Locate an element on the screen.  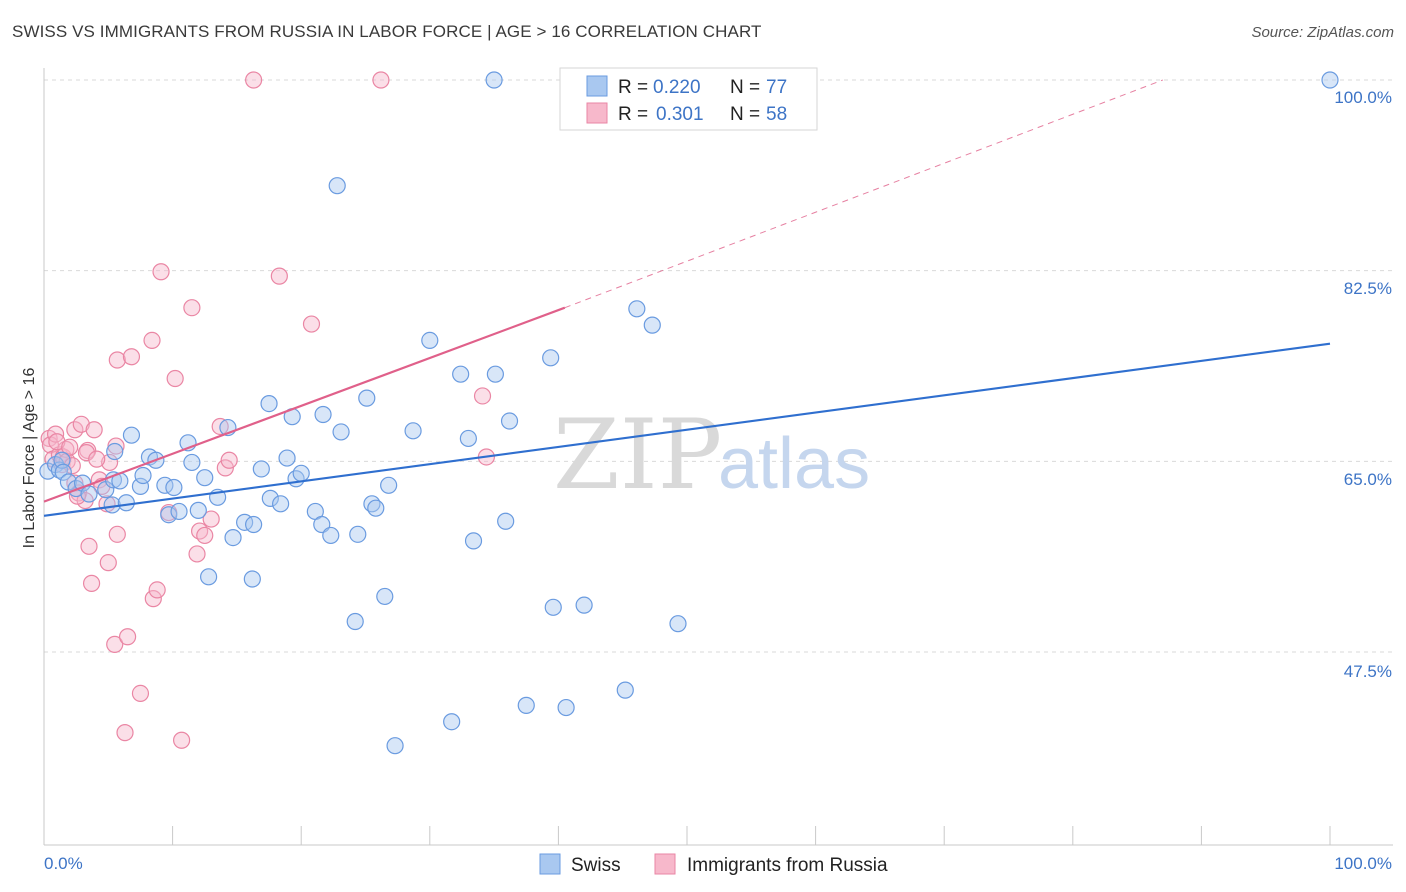
x-tick-label-max: 100.0% is located at coordinates (1363, 863).